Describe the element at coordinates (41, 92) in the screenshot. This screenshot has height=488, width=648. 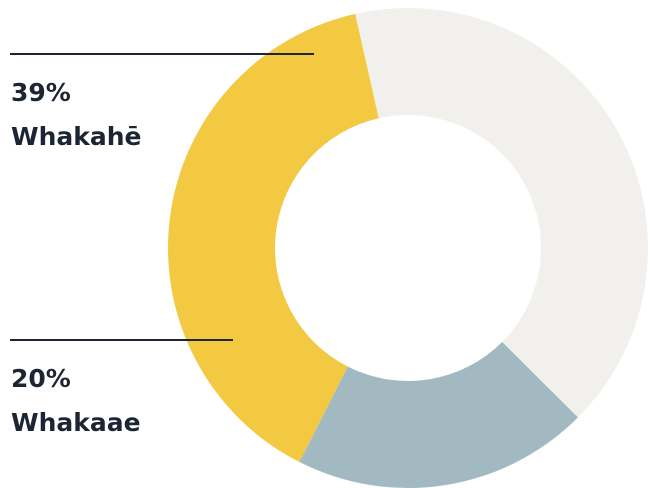
I see `value-label: 39%` at that location.